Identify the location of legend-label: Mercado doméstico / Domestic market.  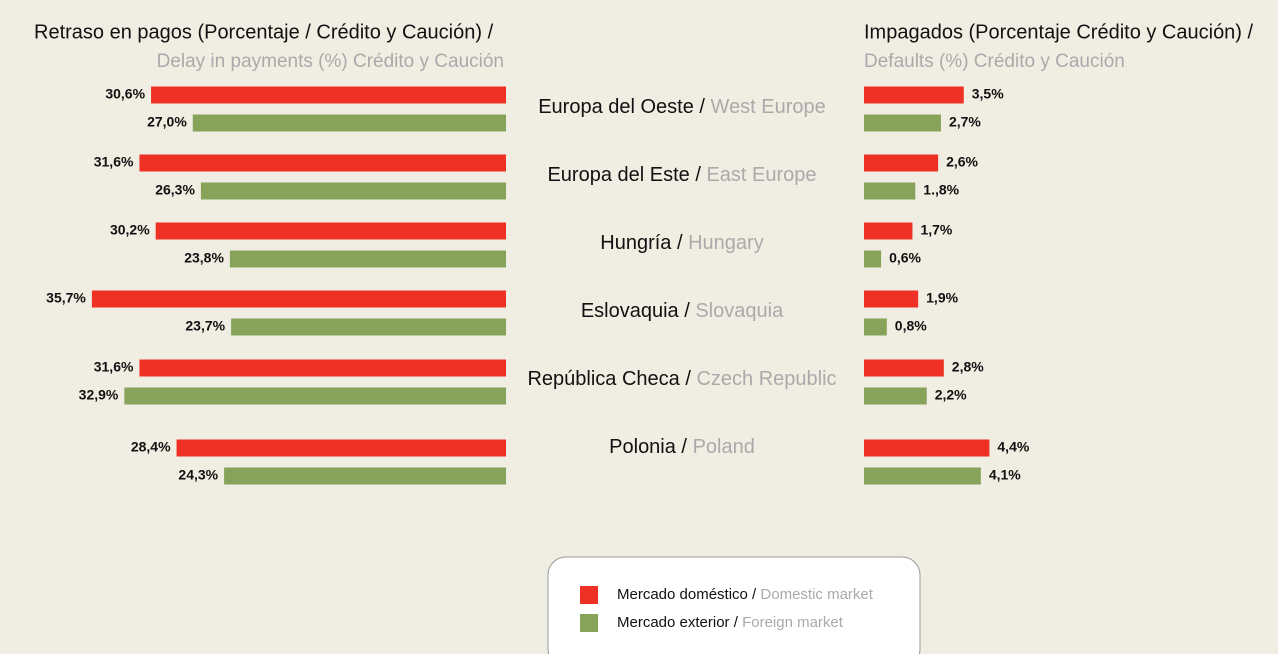
(745, 594).